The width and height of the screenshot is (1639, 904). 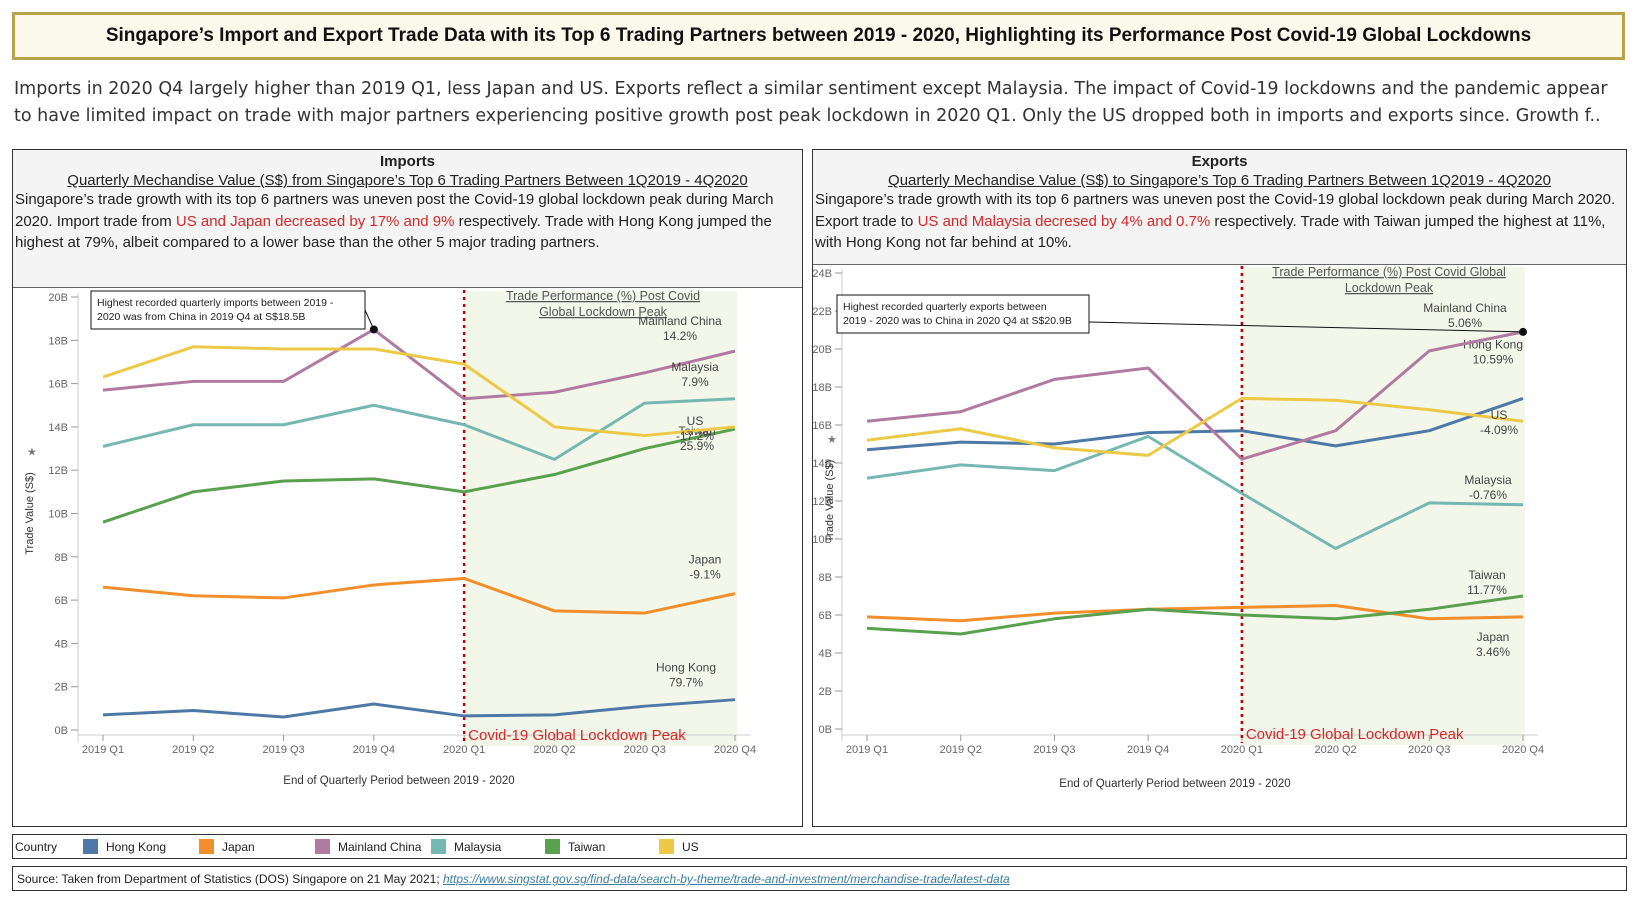 I want to click on imports-heading: Imports, so click(x=407, y=161).